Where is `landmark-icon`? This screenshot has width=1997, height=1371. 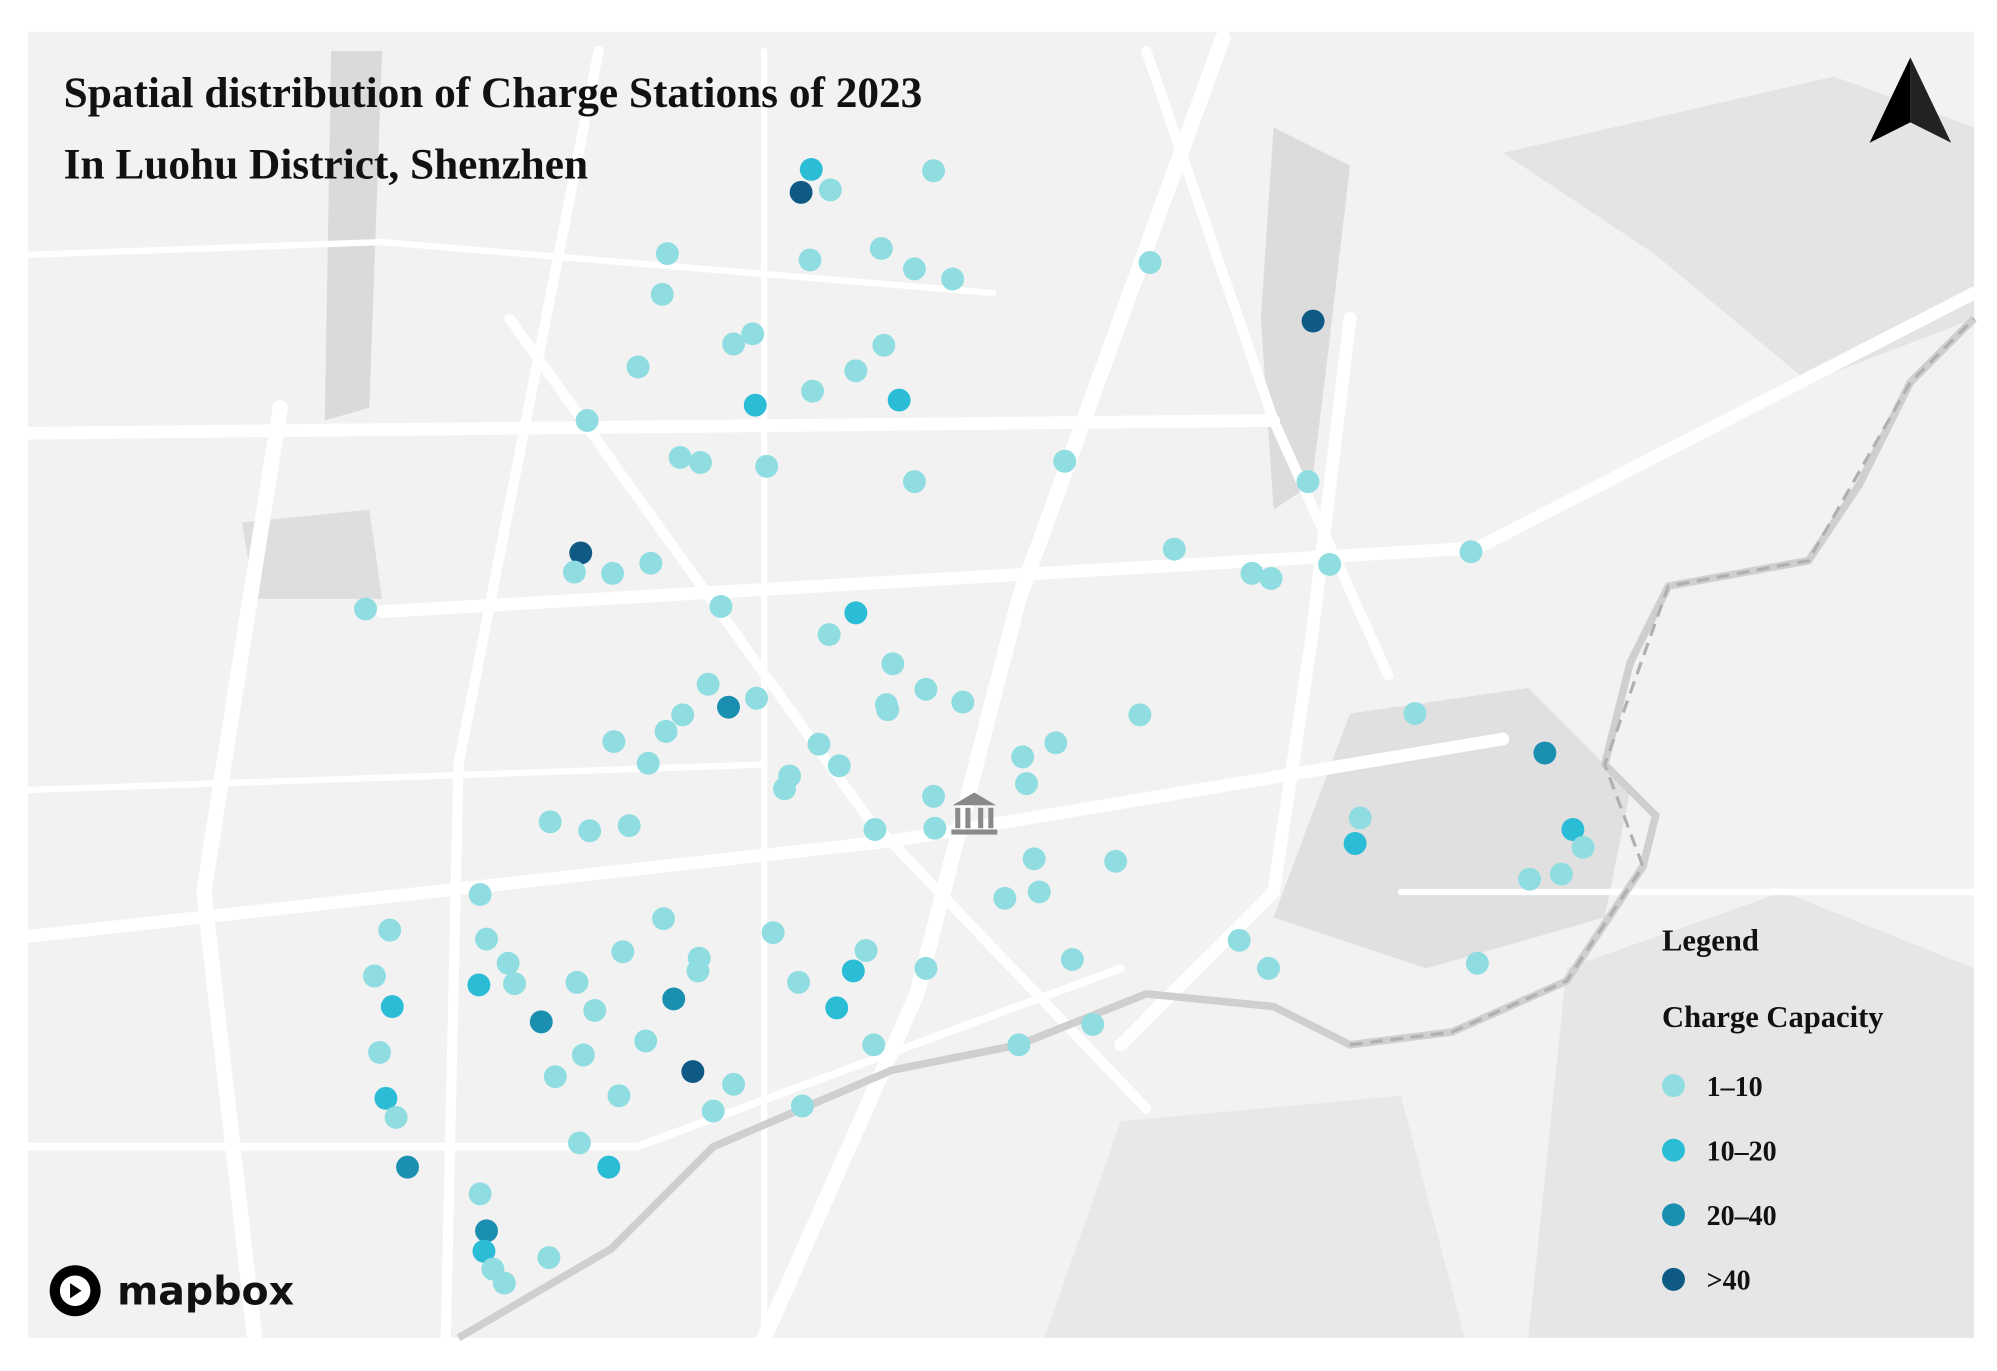 landmark-icon is located at coordinates (974, 813).